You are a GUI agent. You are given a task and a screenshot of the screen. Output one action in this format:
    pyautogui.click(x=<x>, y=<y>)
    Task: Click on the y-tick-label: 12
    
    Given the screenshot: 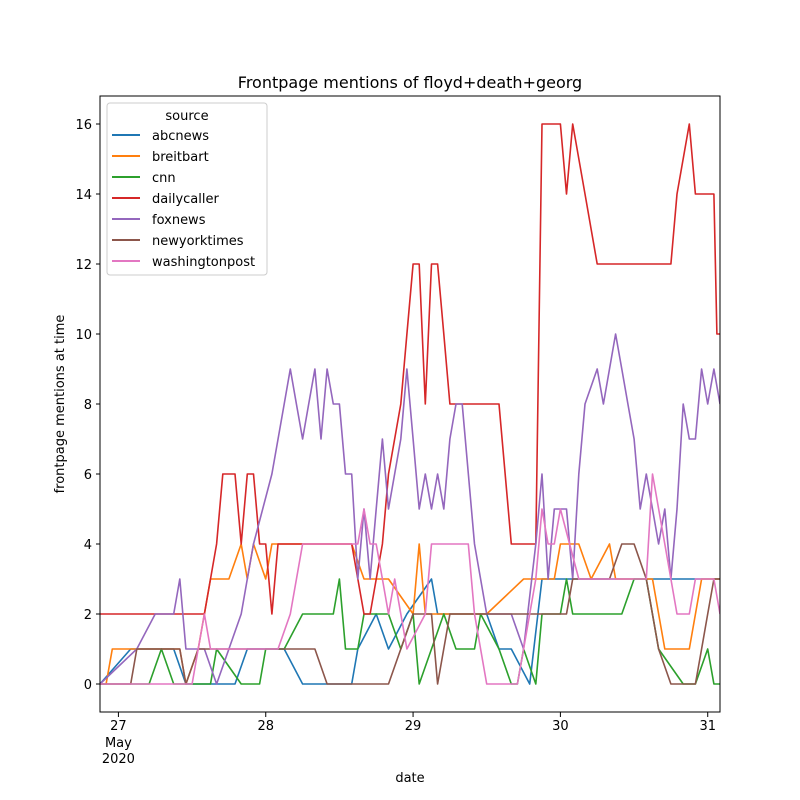 What is the action you would take?
    pyautogui.click(x=83, y=265)
    